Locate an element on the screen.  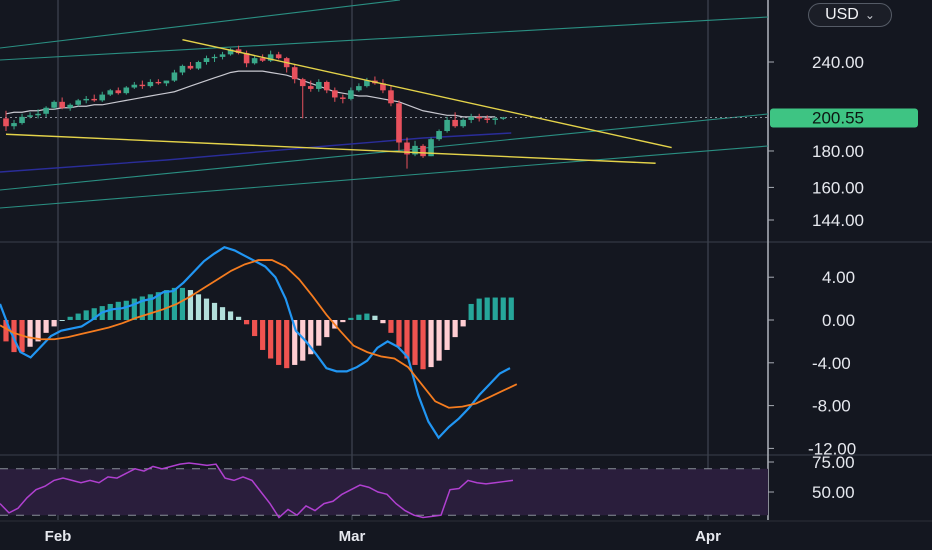
channel-line is located at coordinates (200, 24).